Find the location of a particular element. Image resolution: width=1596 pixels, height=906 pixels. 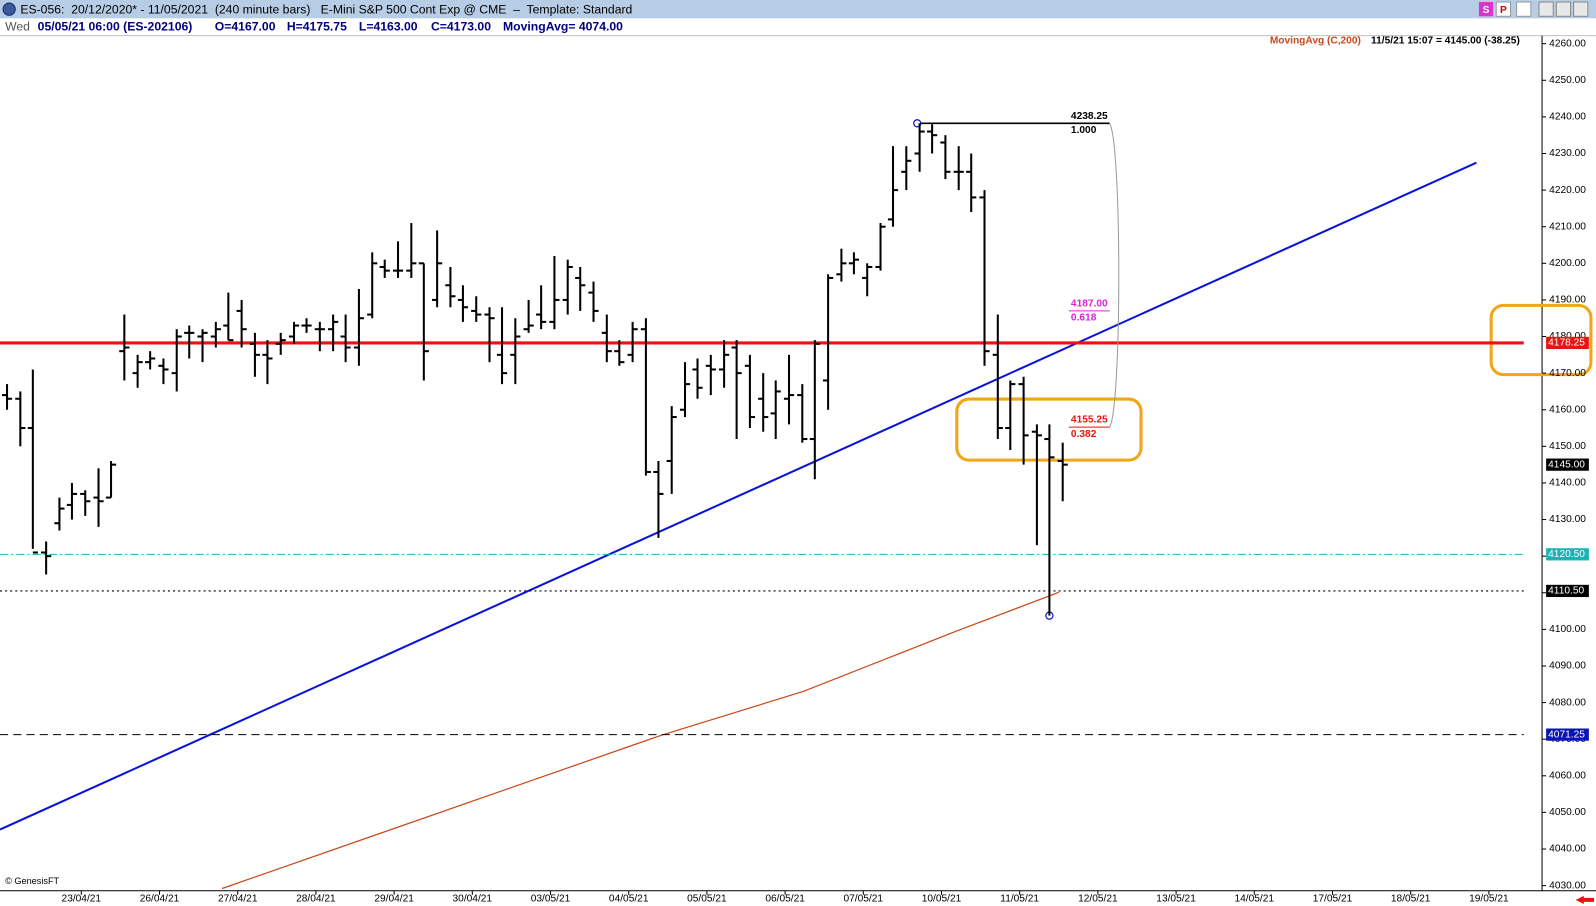

x-tick-label: 12/05/21 is located at coordinates (1098, 899).